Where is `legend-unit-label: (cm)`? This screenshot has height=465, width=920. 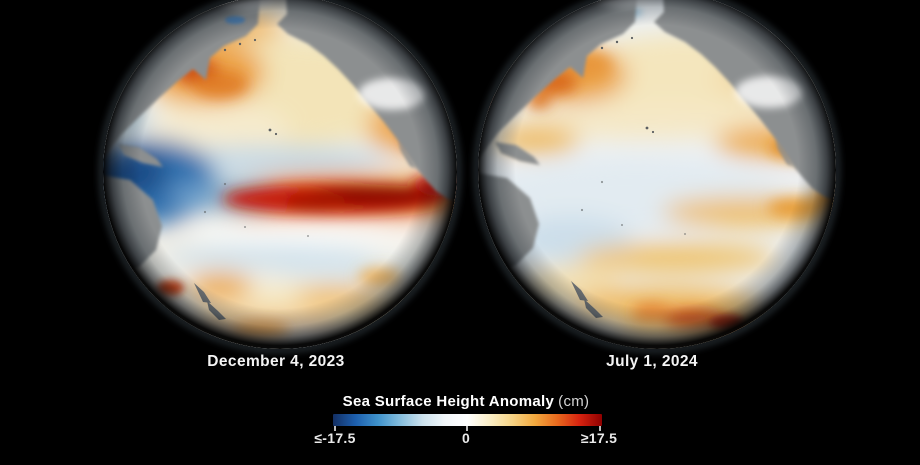
legend-unit-label: (cm) is located at coordinates (574, 401).